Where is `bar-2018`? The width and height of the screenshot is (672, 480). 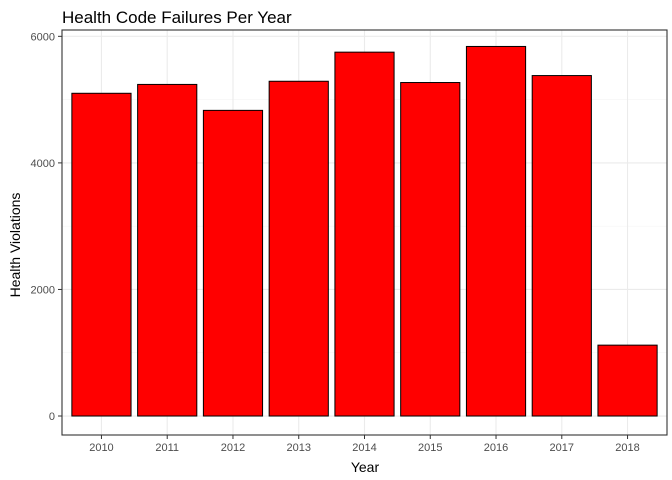 bar-2018 is located at coordinates (627, 380).